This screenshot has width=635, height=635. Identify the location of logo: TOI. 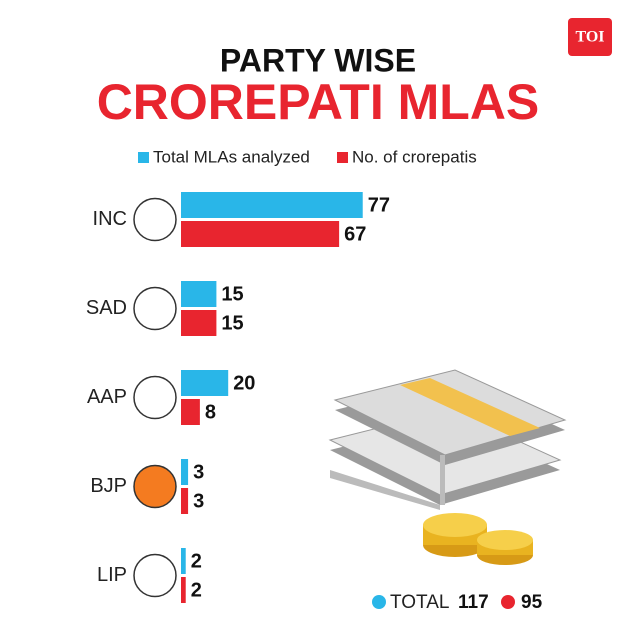
(589, 37).